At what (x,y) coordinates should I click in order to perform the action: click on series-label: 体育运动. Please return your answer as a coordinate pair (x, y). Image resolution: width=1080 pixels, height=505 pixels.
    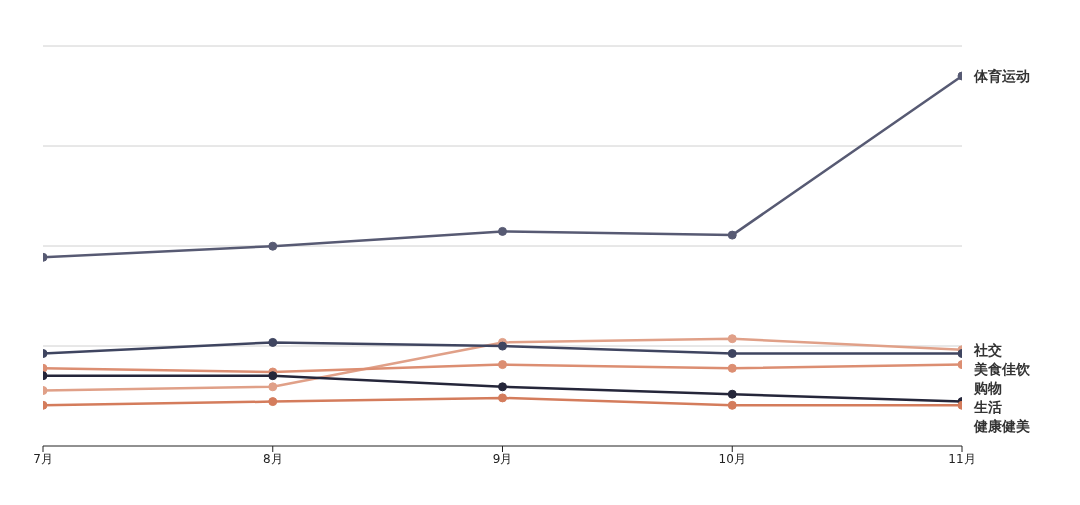
    Looking at the image, I should click on (1001, 76).